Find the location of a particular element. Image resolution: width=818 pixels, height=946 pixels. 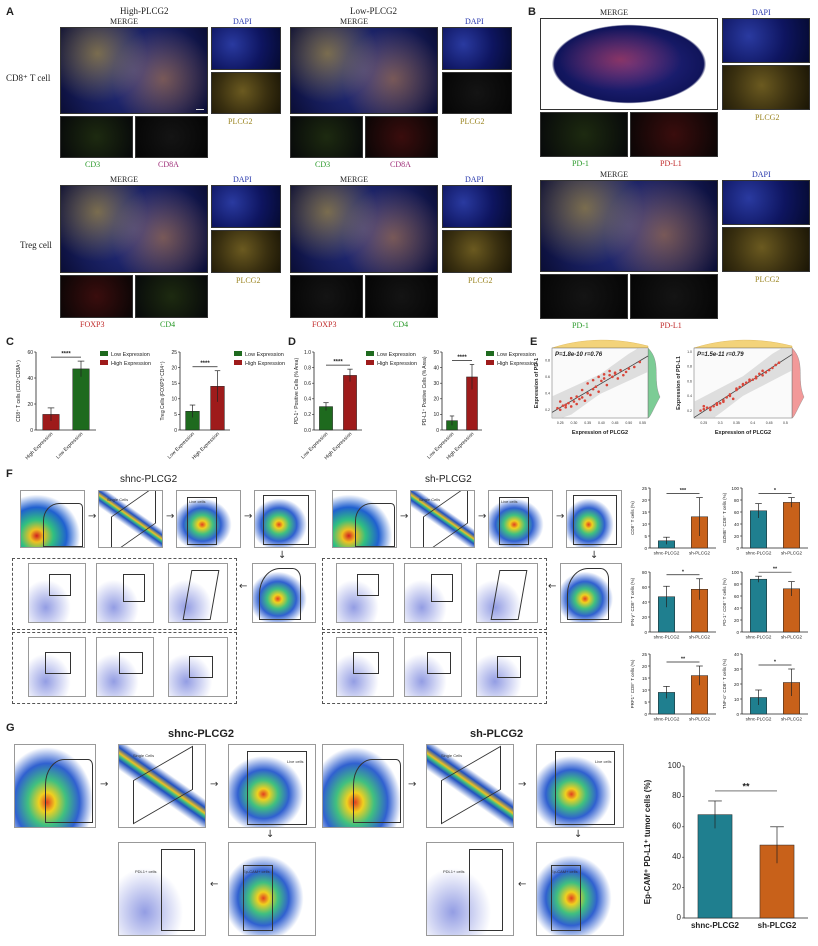

y-tick-label: 0.8 is located at coordinates (307, 368).